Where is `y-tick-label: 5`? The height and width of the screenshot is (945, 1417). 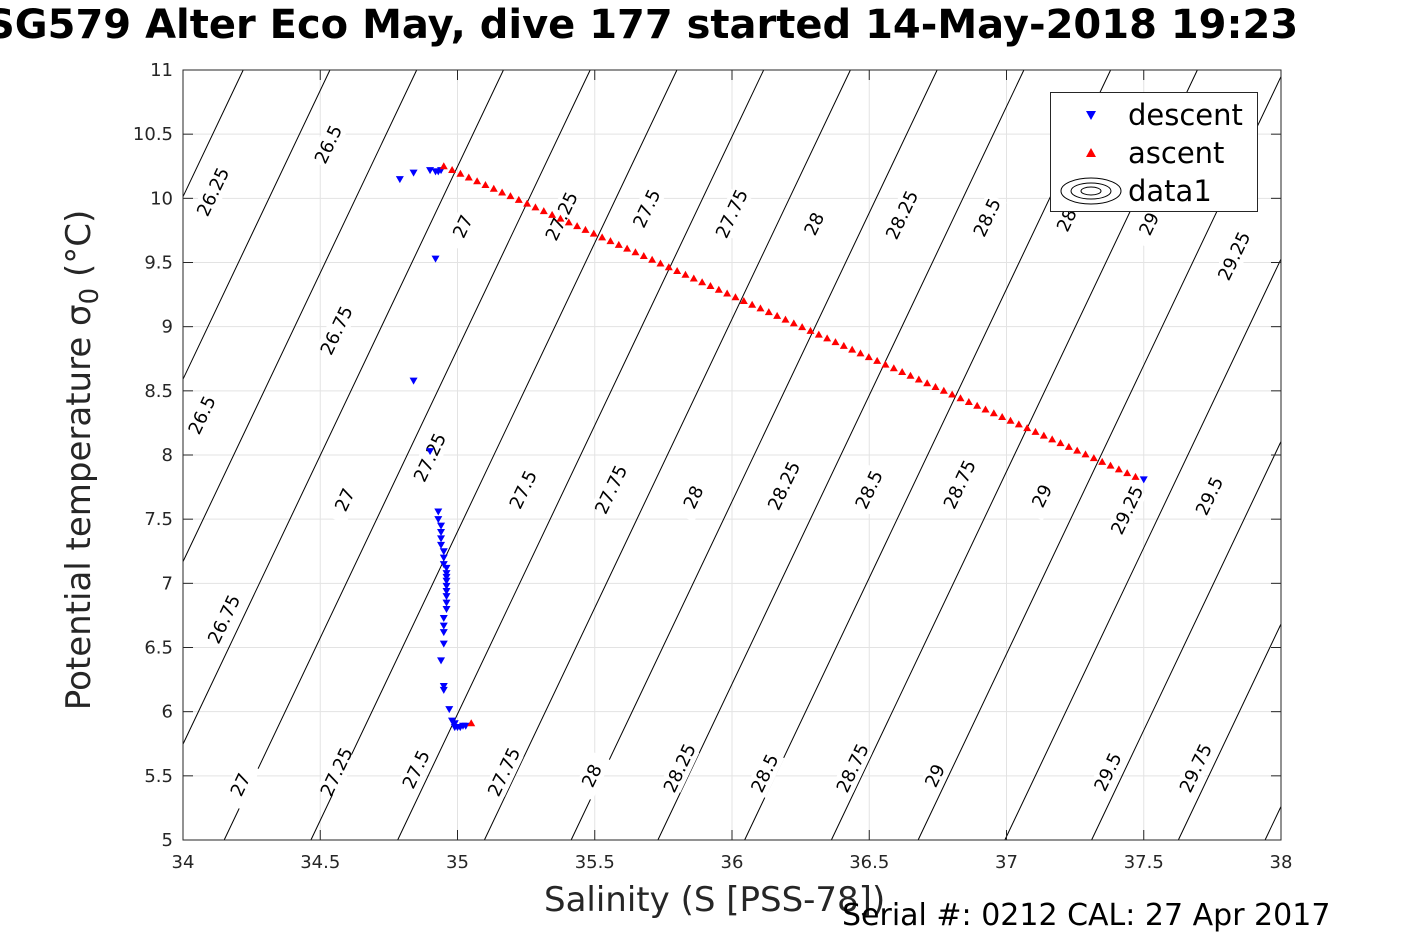 y-tick-label: 5 is located at coordinates (167, 840).